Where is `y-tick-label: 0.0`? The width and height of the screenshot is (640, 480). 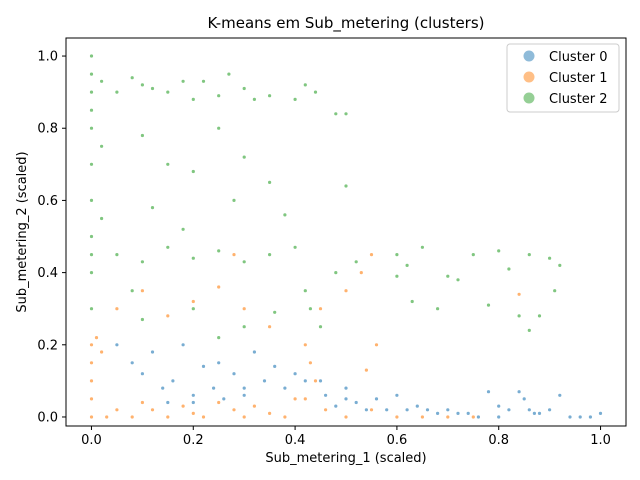
y-tick-label: 0.0 is located at coordinates (47, 417).